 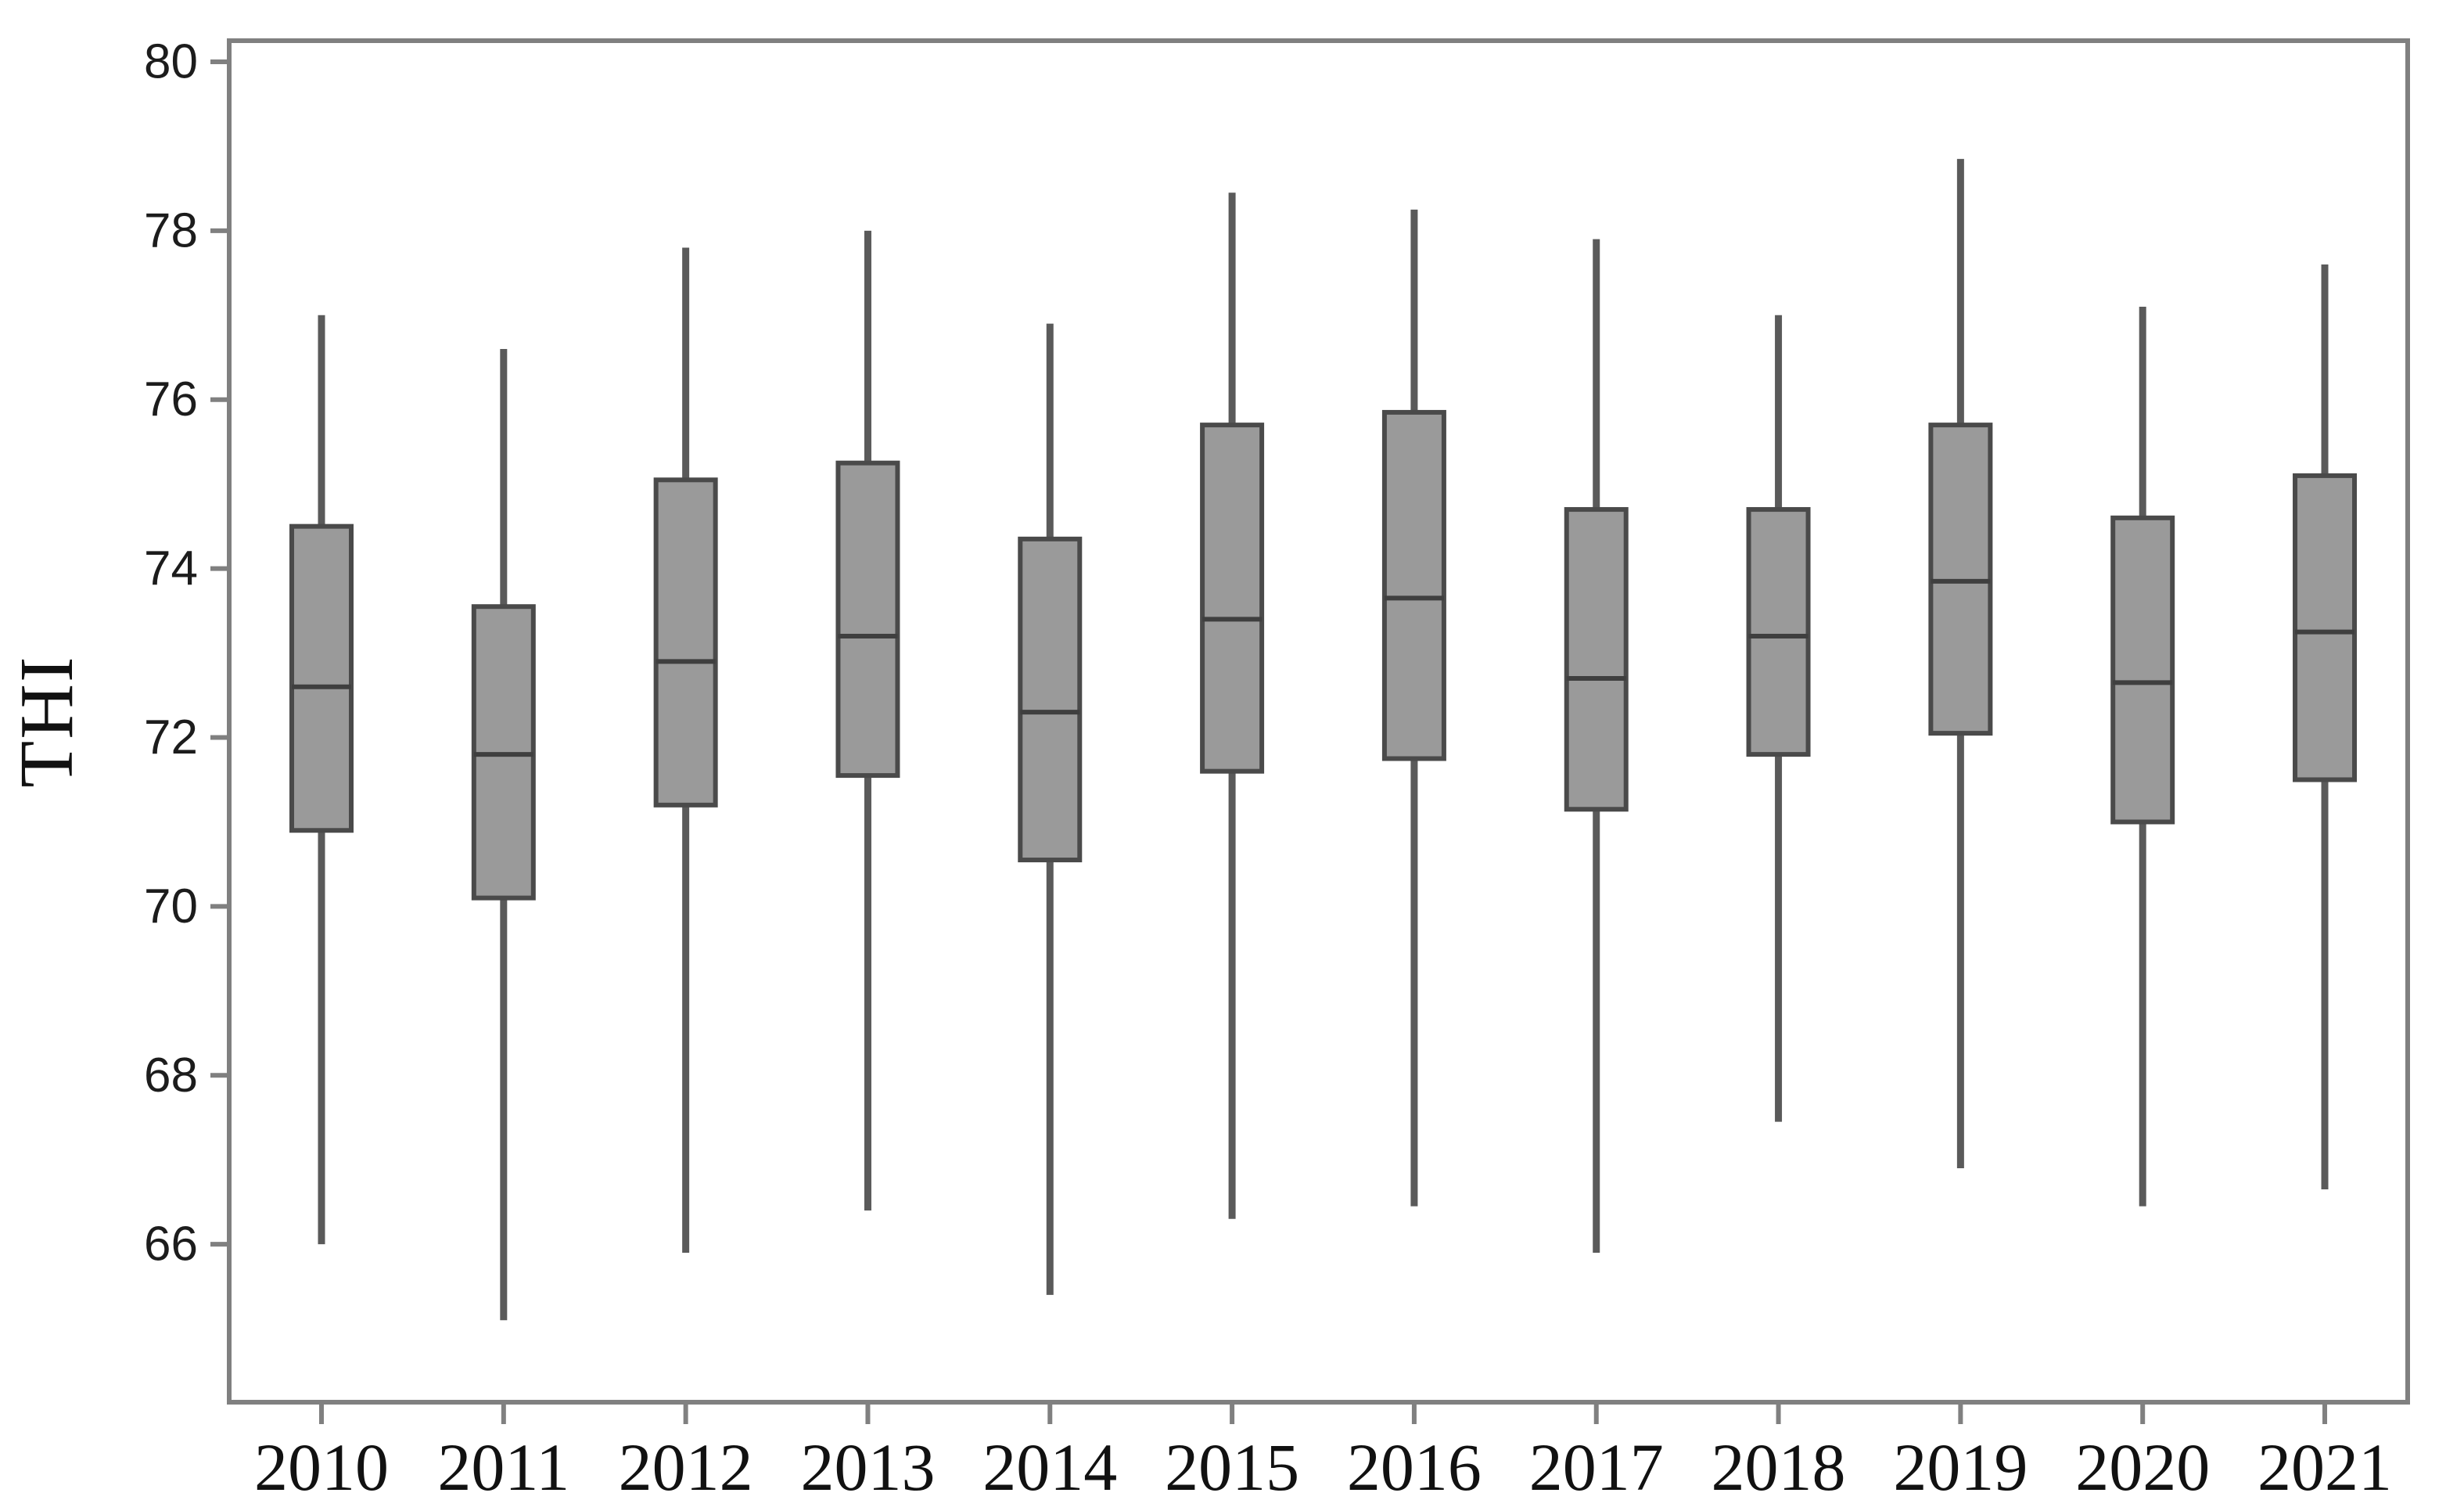 I want to click on boxplot-2014, so click(x=1050, y=809).